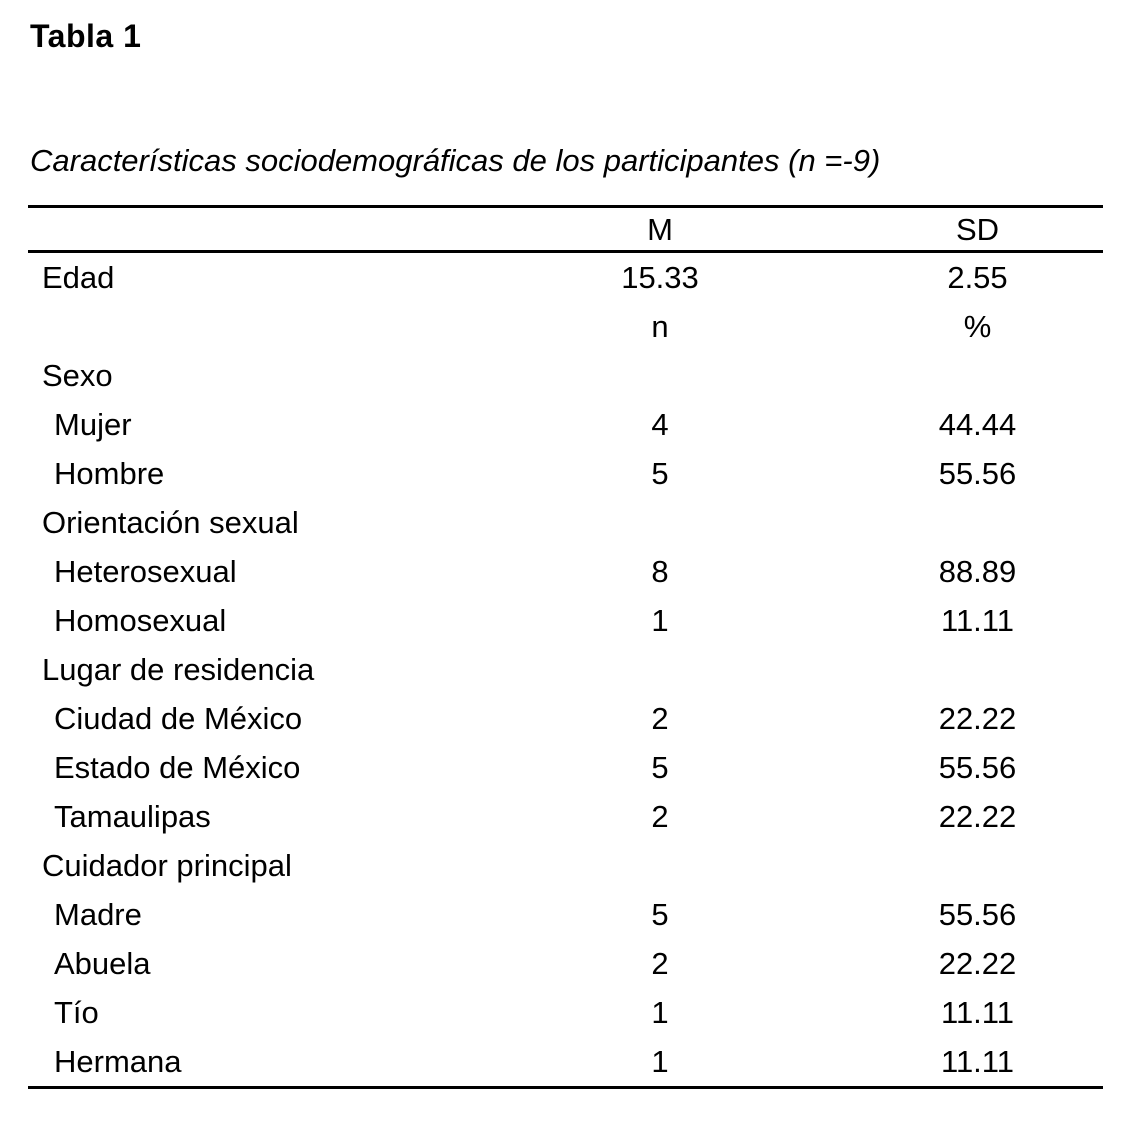 The image size is (1130, 1130). I want to click on table-row: Orientación sexual, so click(565, 522).